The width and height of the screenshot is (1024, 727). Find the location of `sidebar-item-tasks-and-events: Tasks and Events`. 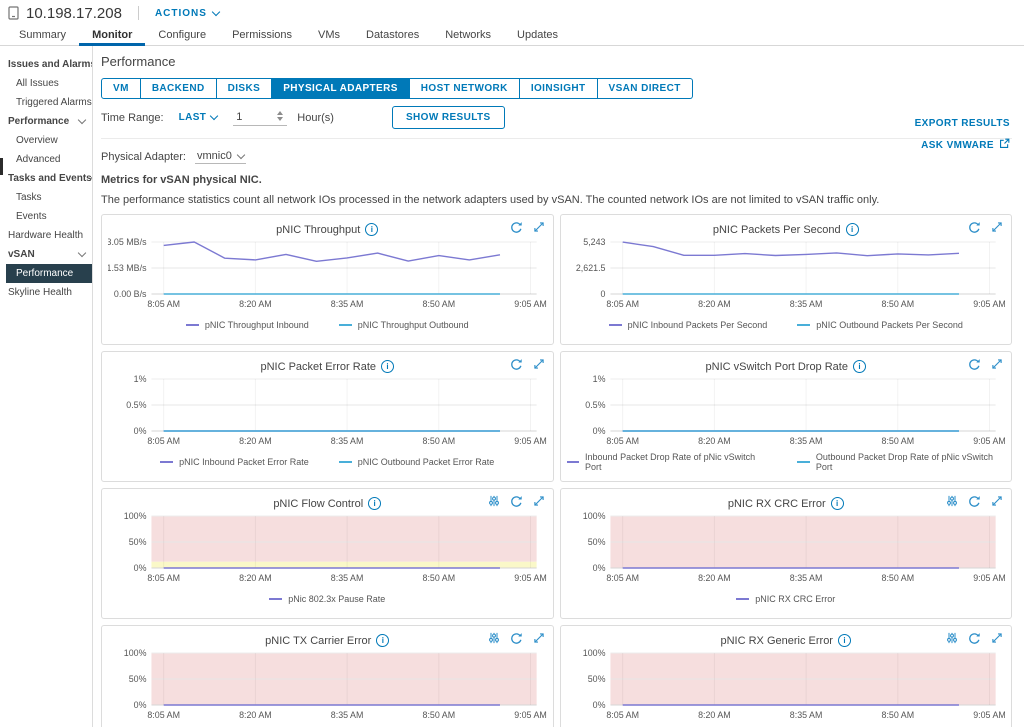

sidebar-item-tasks-and-events: Tasks and Events is located at coordinates (46, 178).